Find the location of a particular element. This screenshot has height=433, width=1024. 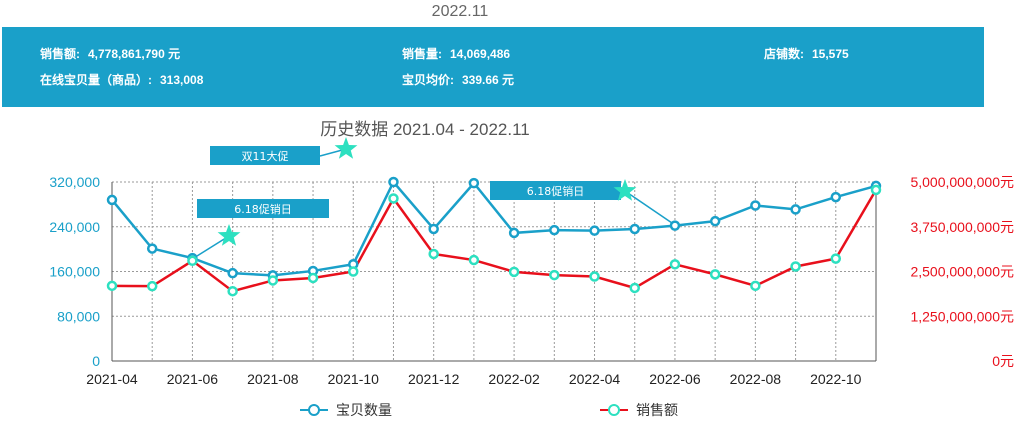

y-left-tick-label: 320,000 is located at coordinates (74, 182).